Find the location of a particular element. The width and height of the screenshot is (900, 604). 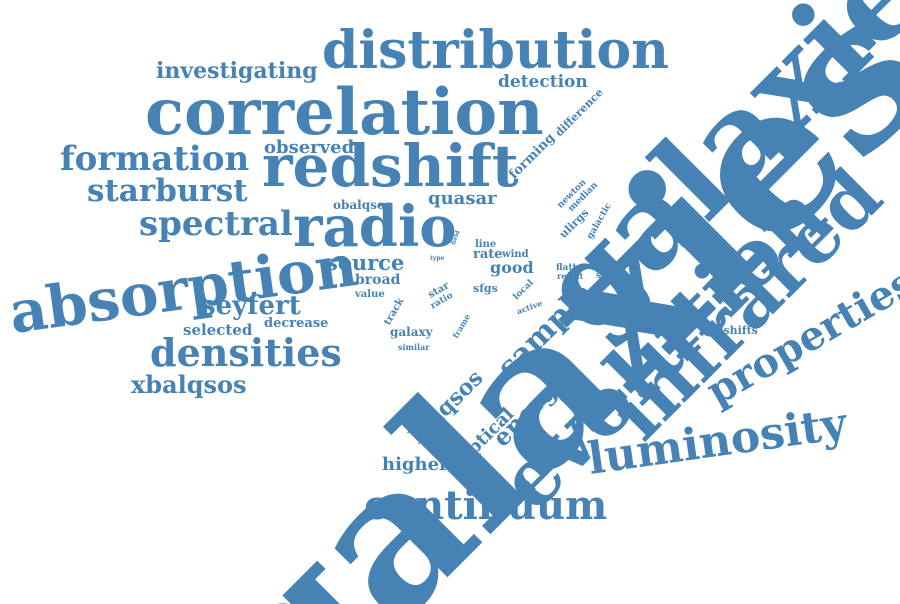

cloud-word: higher is located at coordinates (415, 464).